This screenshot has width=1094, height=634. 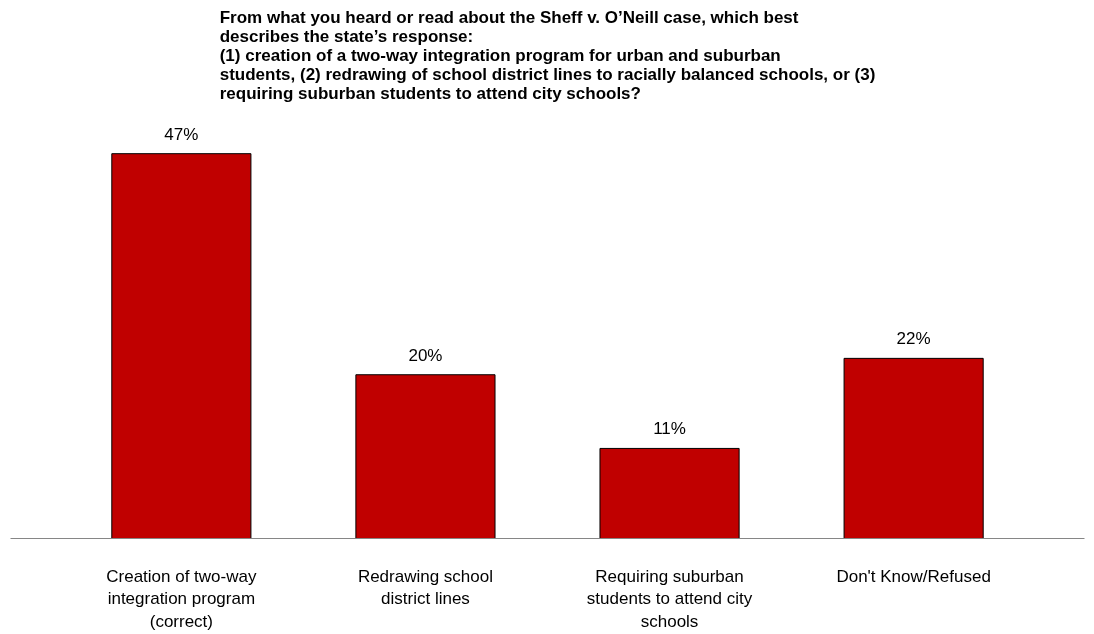 I want to click on data-label: 47%, so click(x=181, y=134).